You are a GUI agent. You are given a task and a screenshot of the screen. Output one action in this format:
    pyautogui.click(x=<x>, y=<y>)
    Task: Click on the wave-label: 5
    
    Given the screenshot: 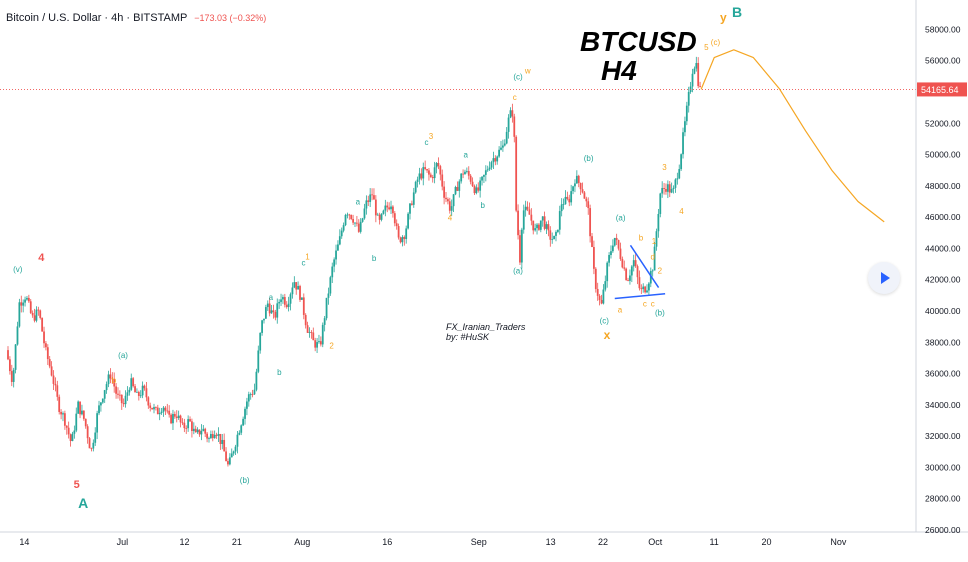 What is the action you would take?
    pyautogui.click(x=706, y=47)
    